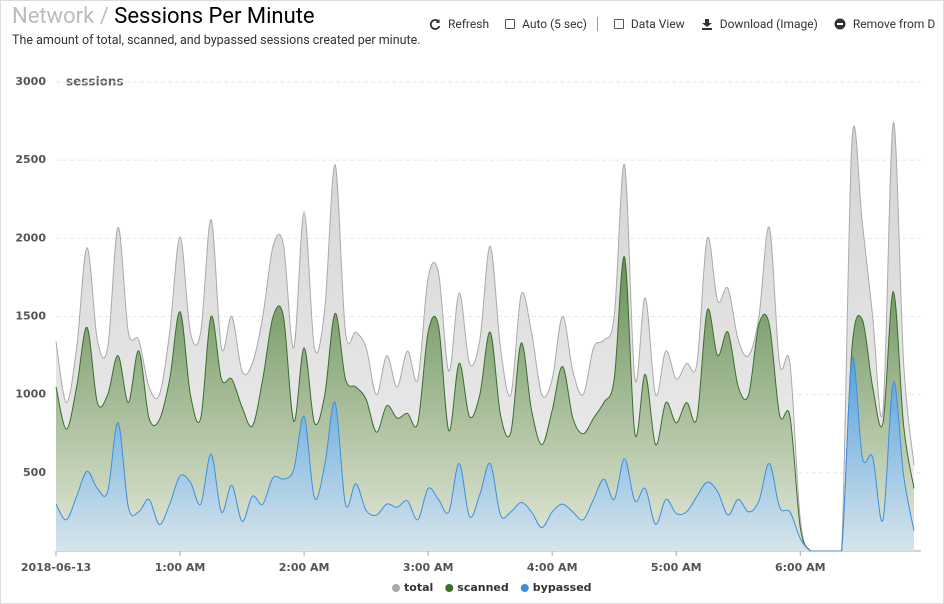  Describe the element at coordinates (597, 24) in the screenshot. I see `separator` at that location.